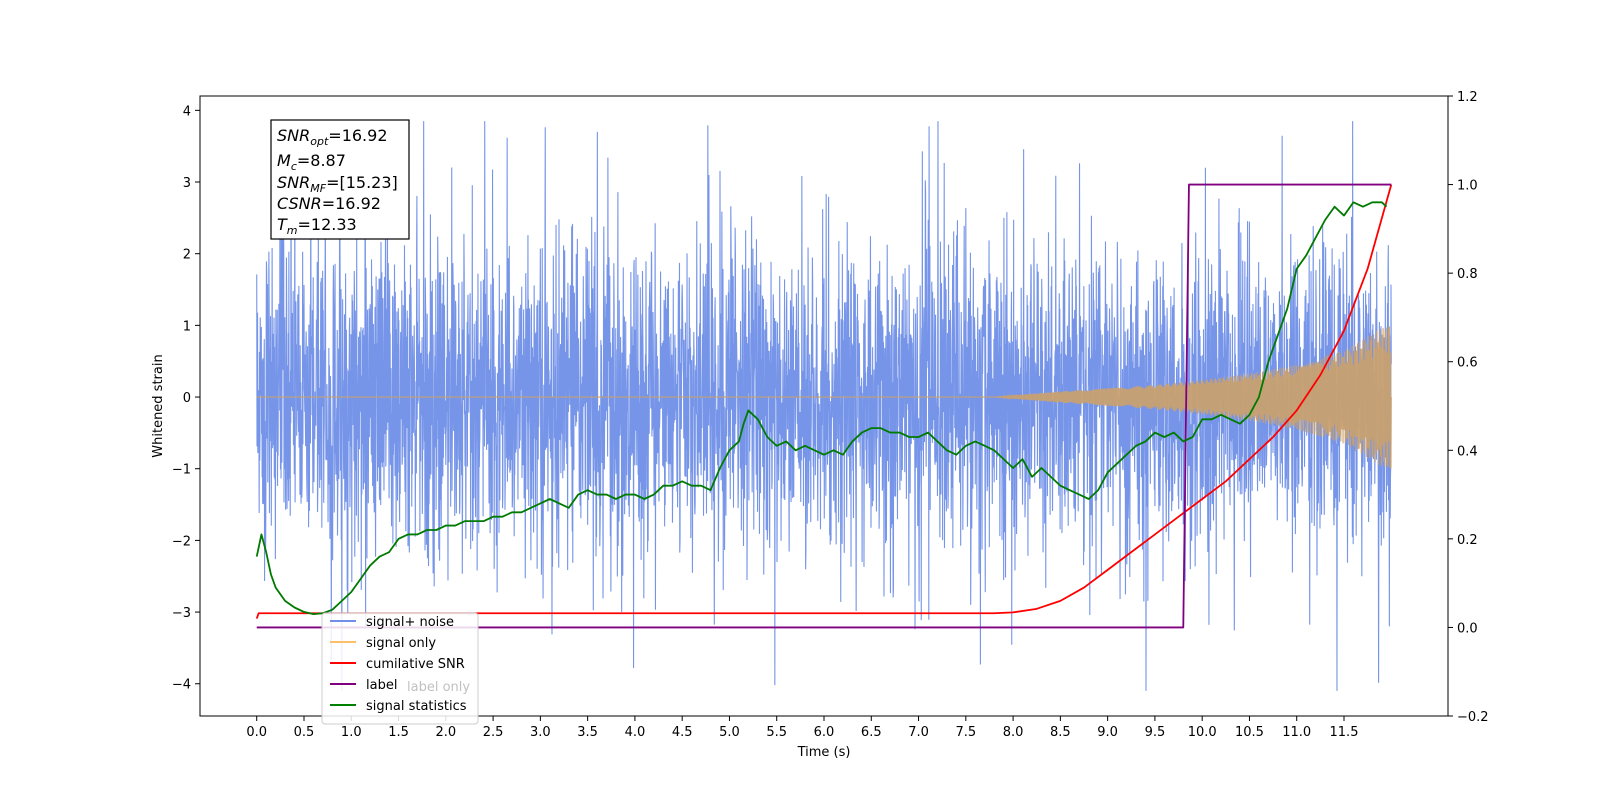  Describe the element at coordinates (1202, 732) in the screenshot. I see `x-tick-label: 10.0` at that location.